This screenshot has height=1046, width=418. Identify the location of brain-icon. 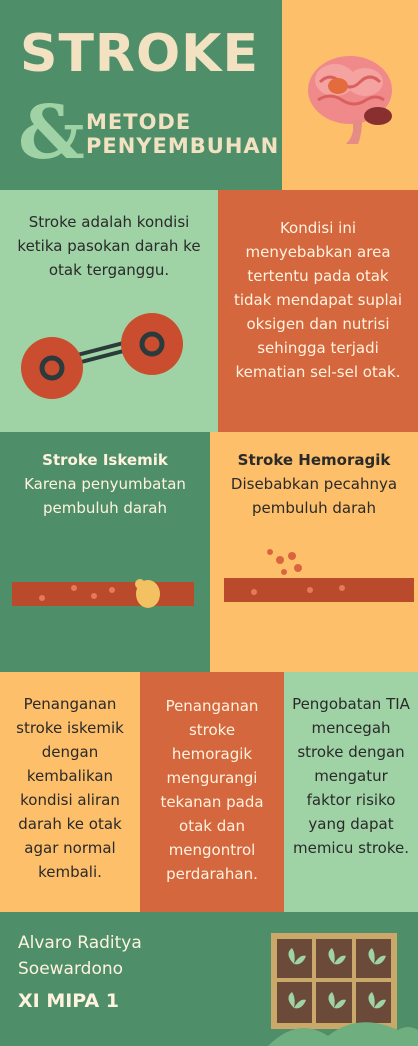
(350, 100).